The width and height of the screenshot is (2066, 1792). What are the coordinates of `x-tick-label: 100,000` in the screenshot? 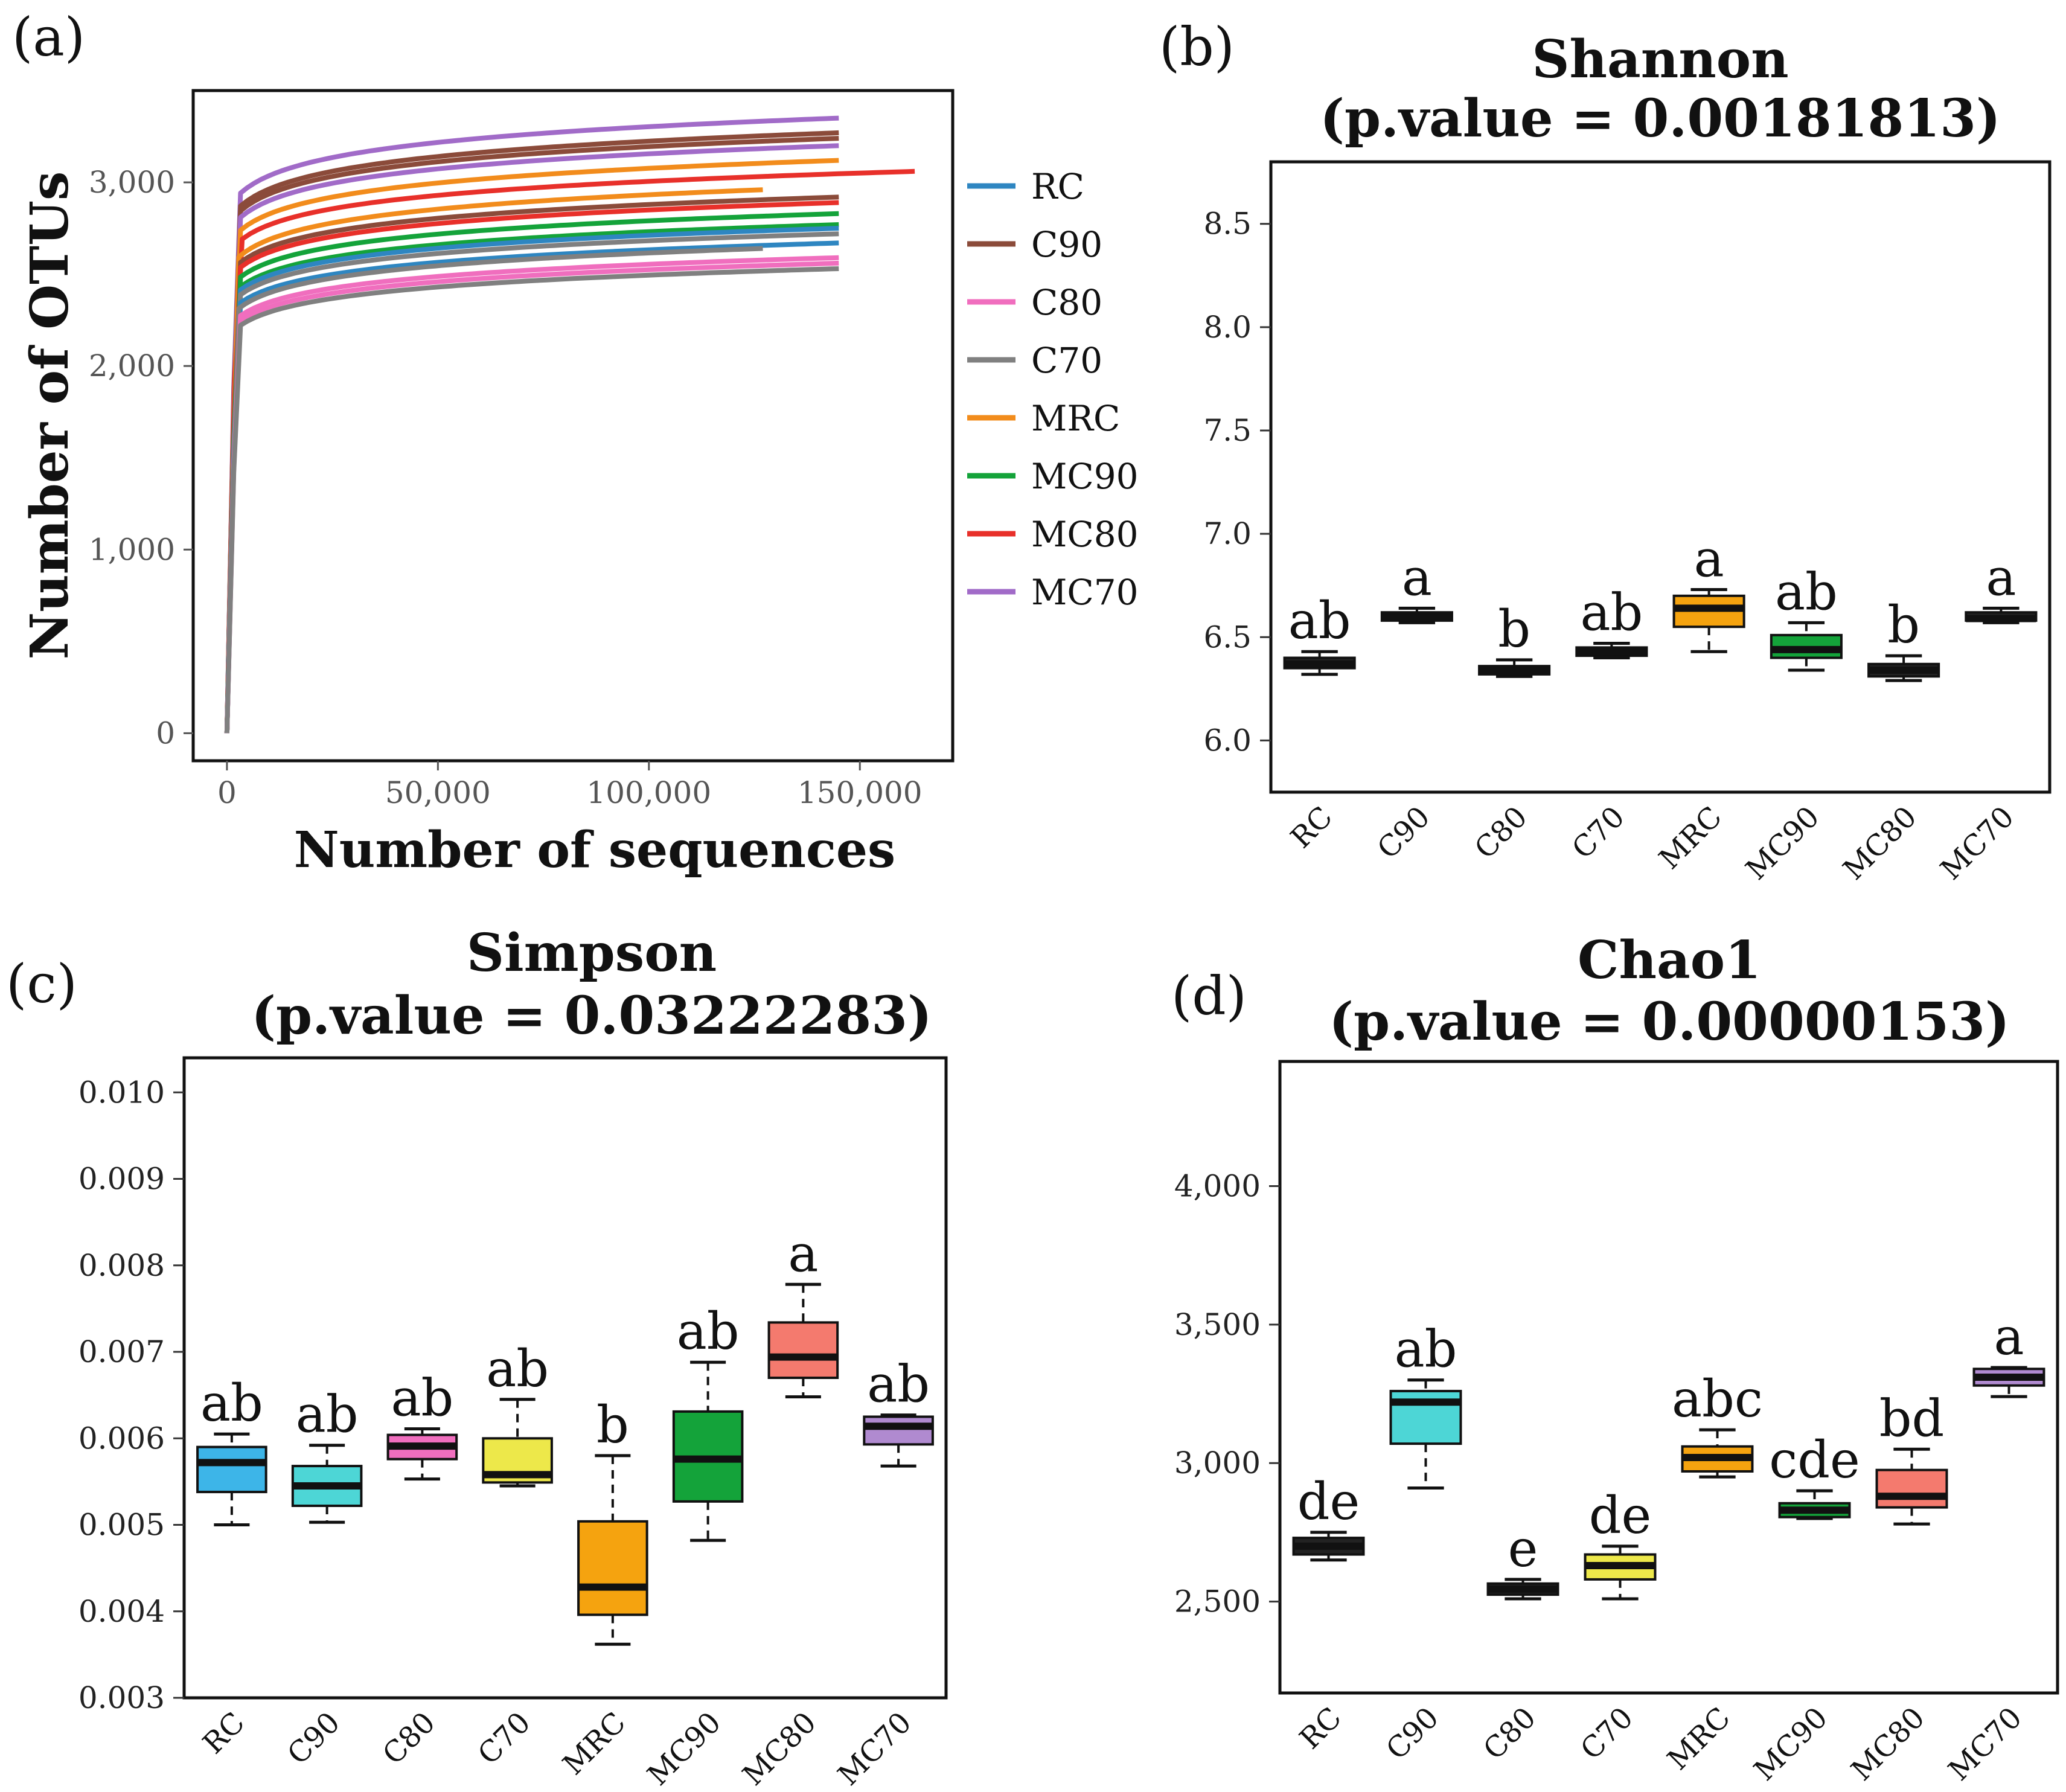 It's located at (648, 792).